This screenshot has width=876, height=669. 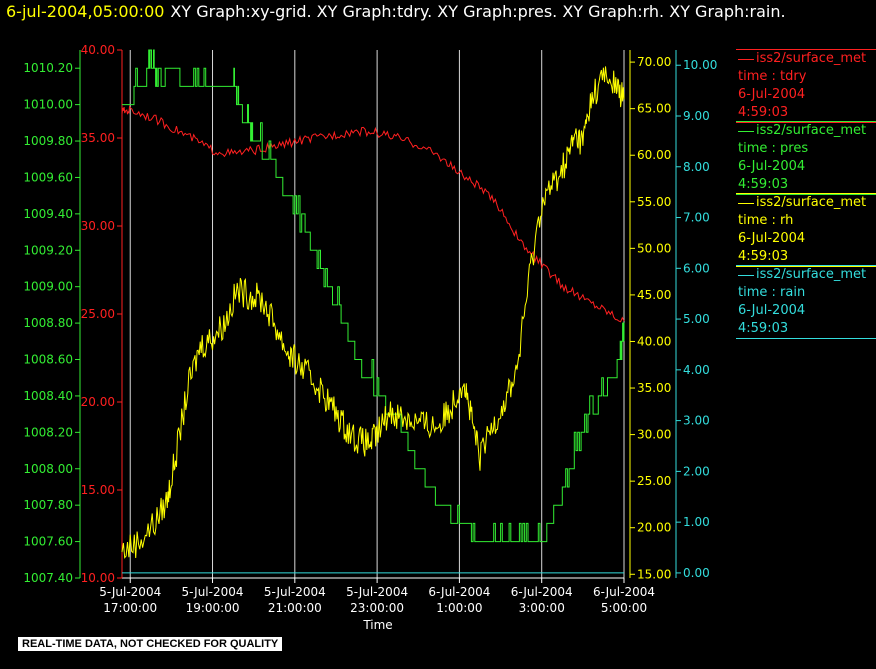 I want to click on pres-tick-label: 1008.20, so click(x=48, y=432).